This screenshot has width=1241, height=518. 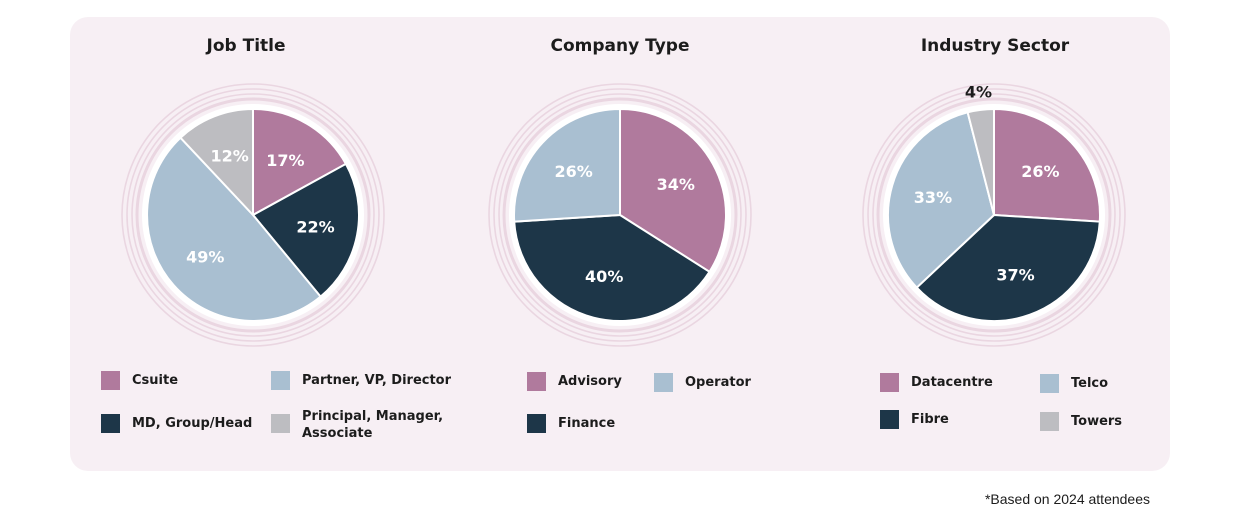 What do you see at coordinates (933, 197) in the screenshot?
I see `slice-value-label: 33%` at bounding box center [933, 197].